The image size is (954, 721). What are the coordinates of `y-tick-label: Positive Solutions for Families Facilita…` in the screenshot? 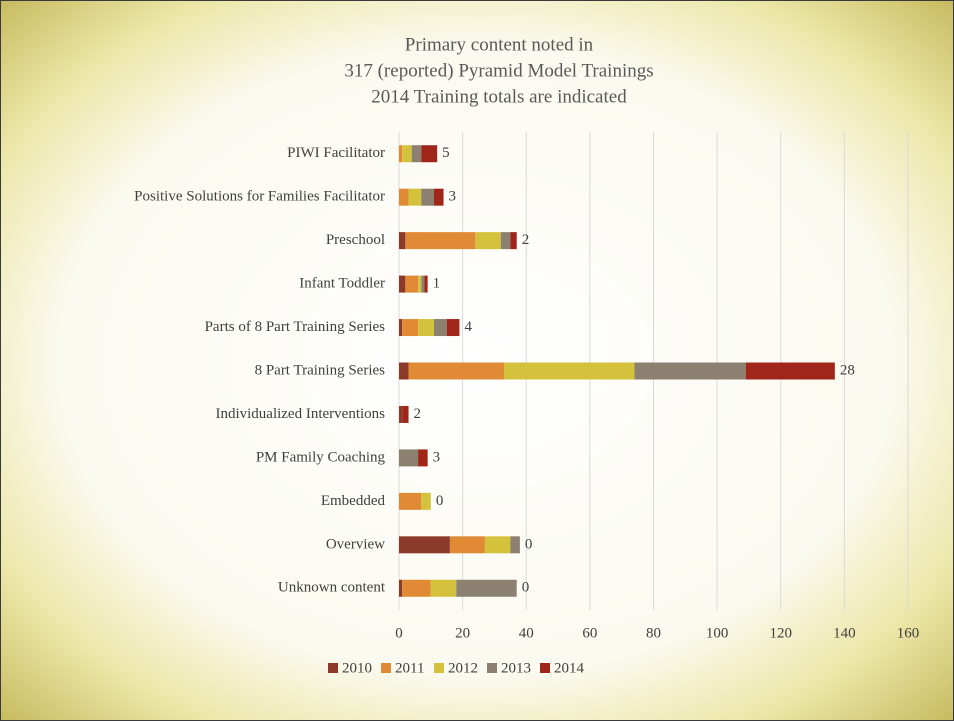 It's located at (259, 197).